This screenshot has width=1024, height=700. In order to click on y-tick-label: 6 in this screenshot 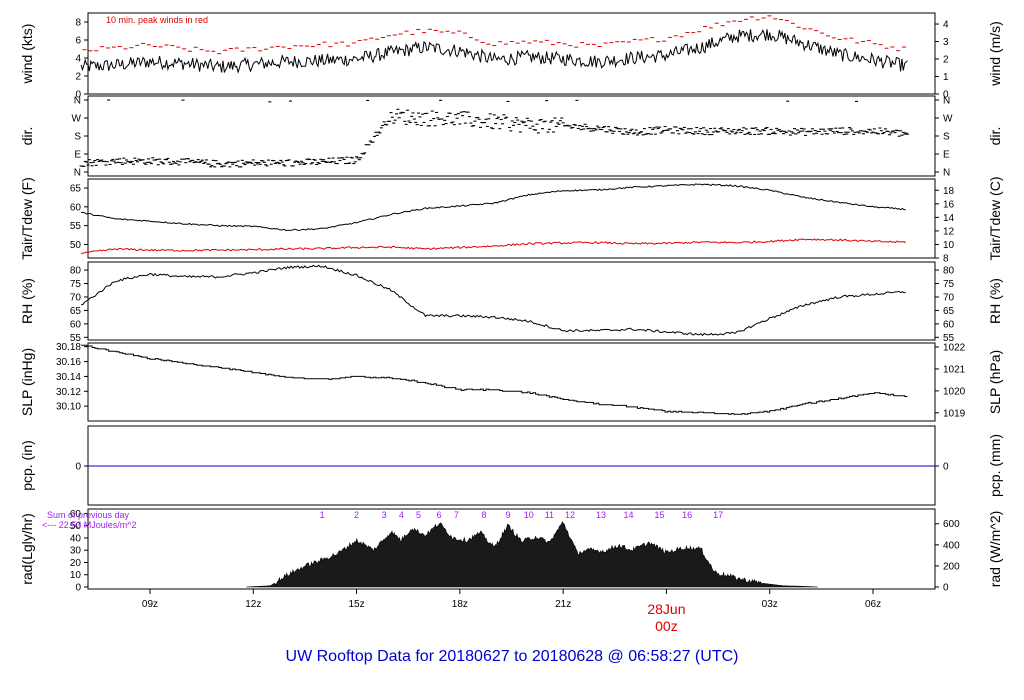, I will do `click(78, 41)`.